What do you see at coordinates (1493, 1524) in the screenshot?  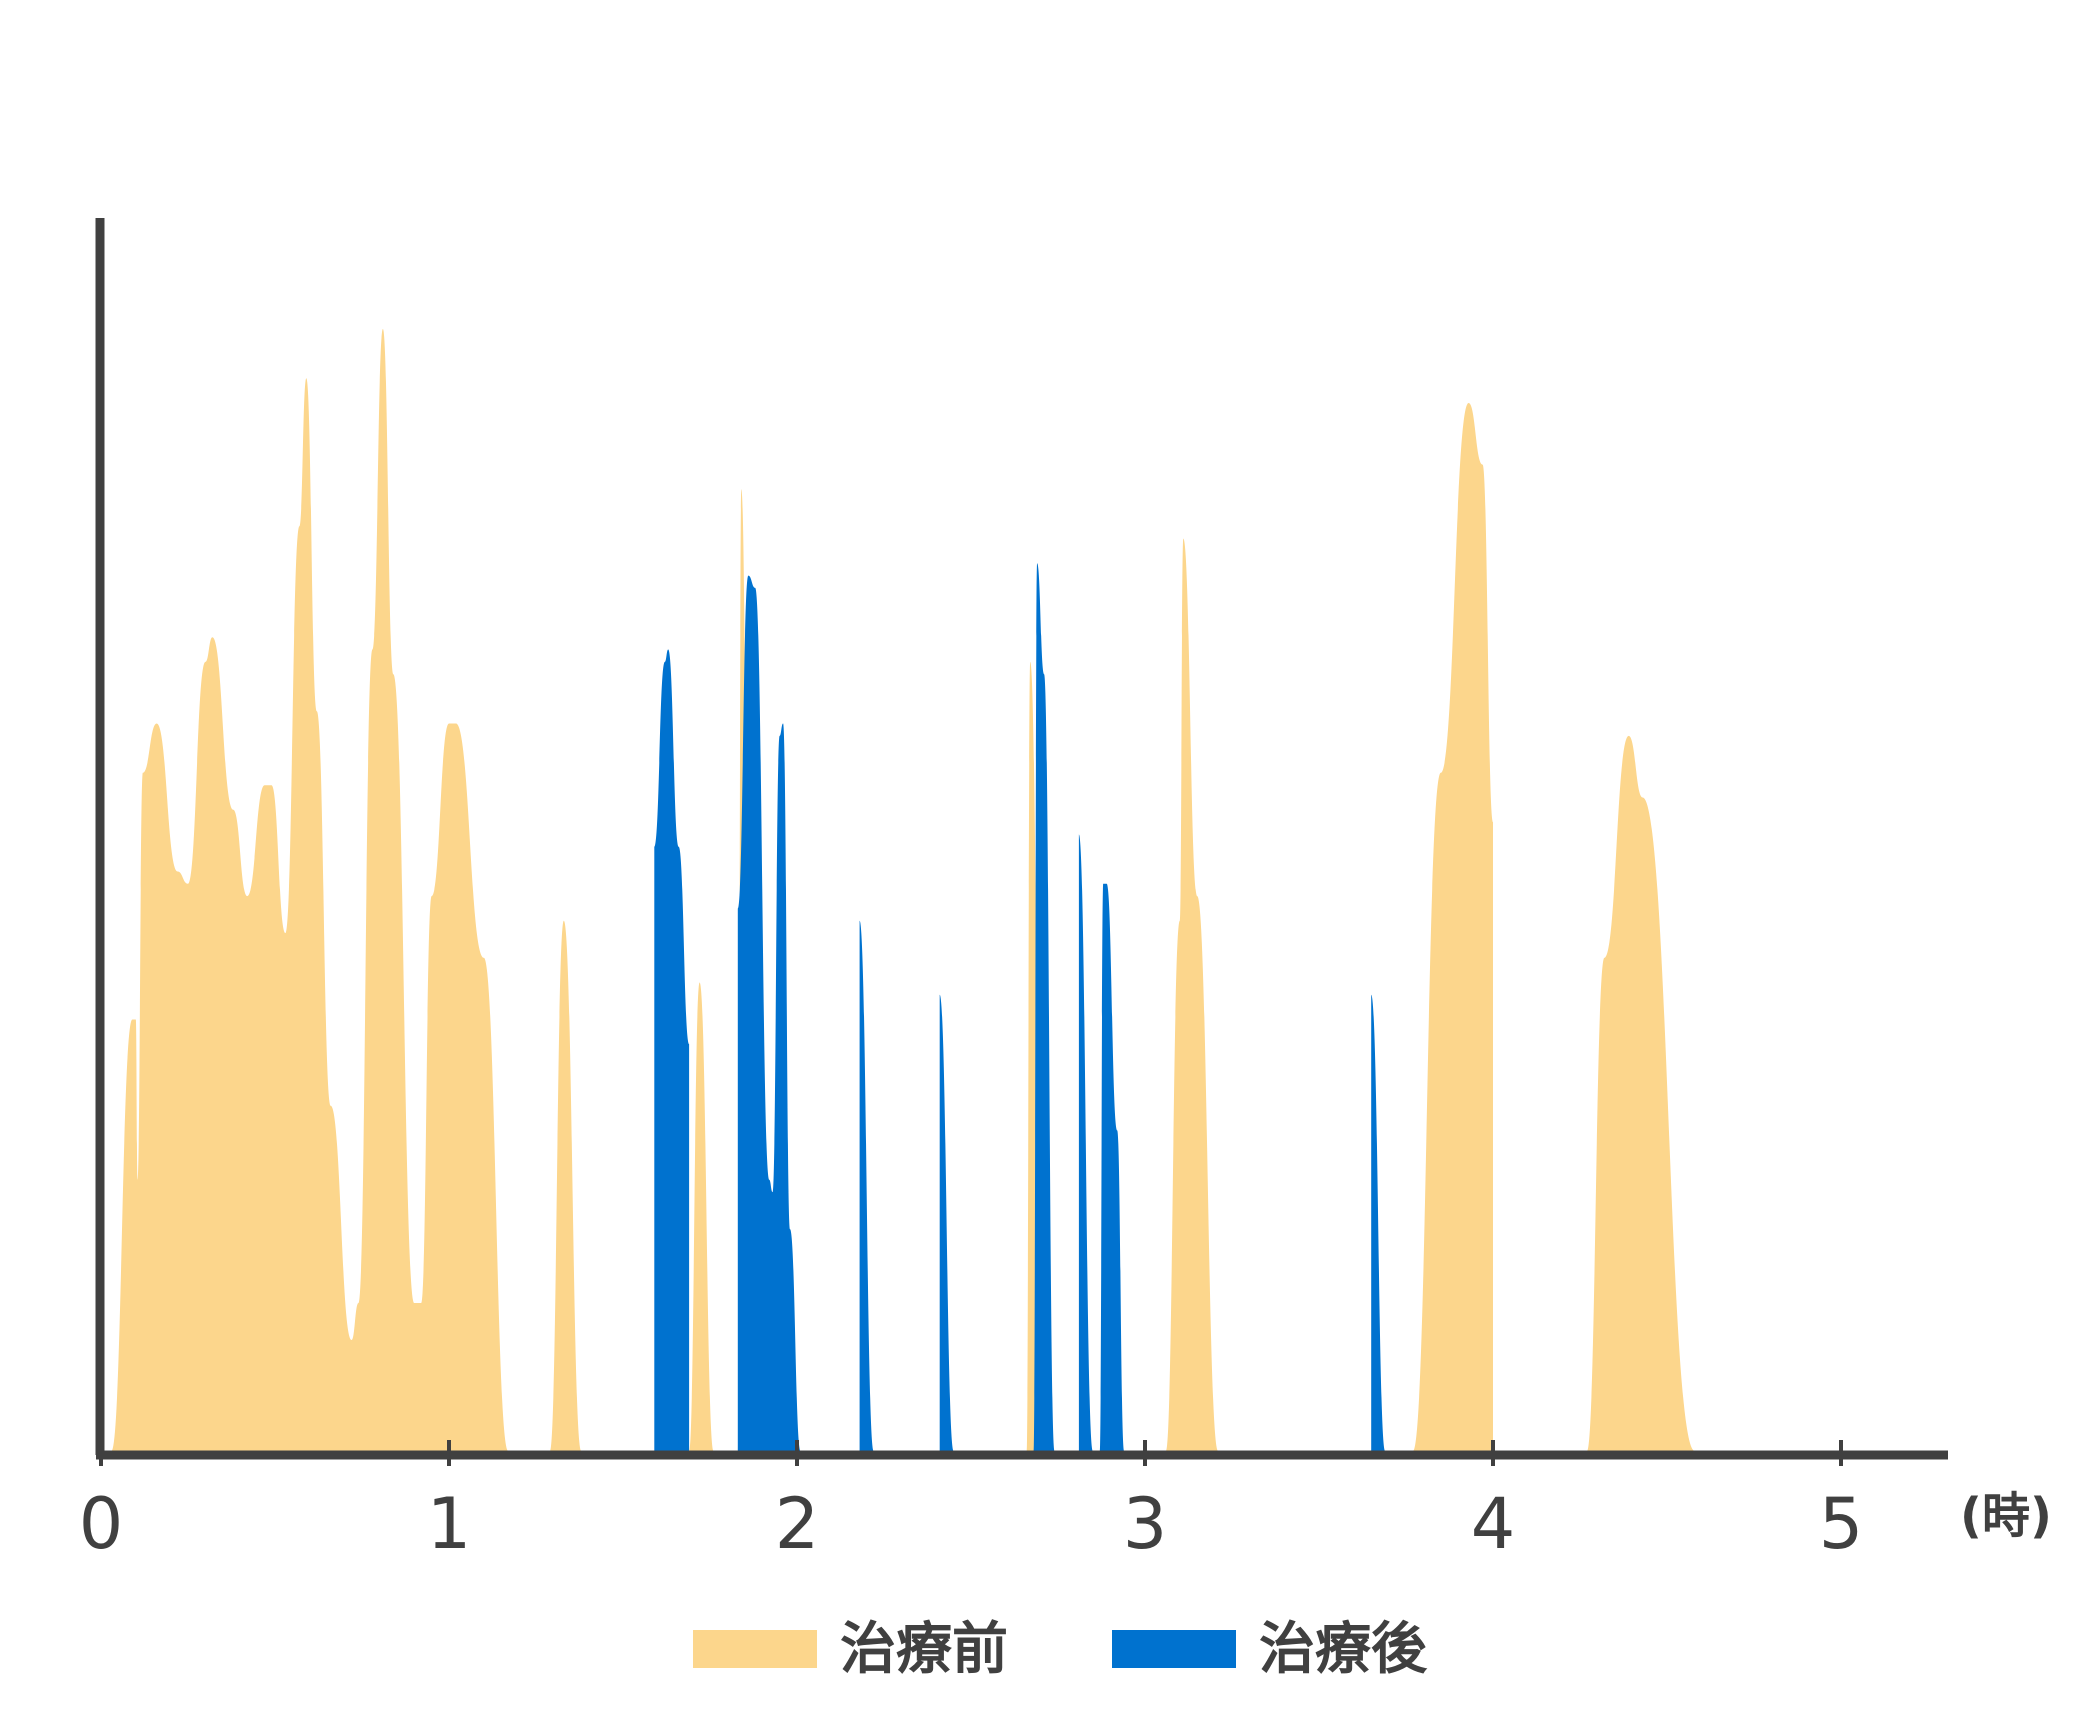 I see `x-tick-label: 4` at bounding box center [1493, 1524].